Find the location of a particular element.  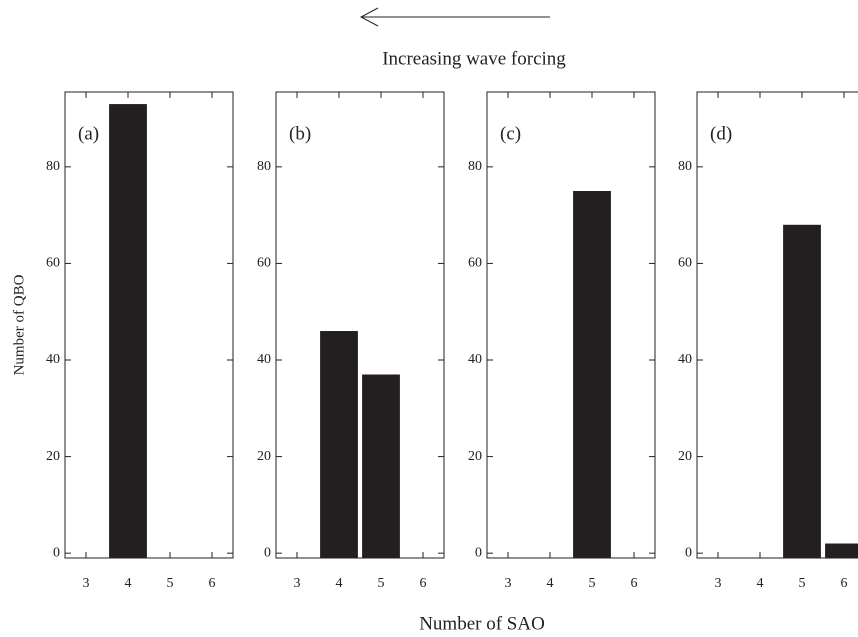

figure-title: Increasing wave forcing is located at coordinates (474, 58).